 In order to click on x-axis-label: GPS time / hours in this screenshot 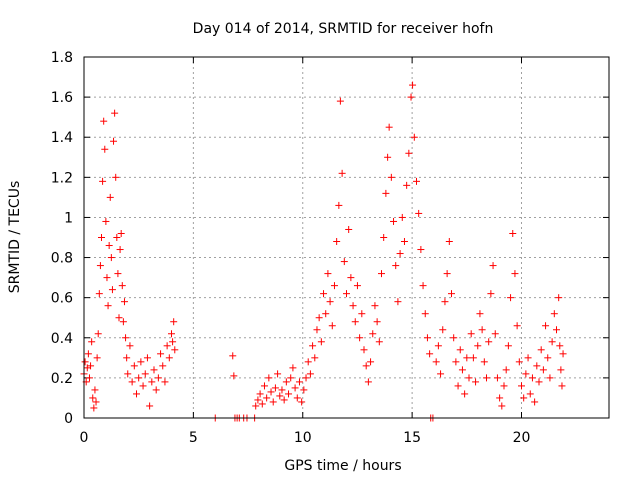, I will do `click(342, 466)`.